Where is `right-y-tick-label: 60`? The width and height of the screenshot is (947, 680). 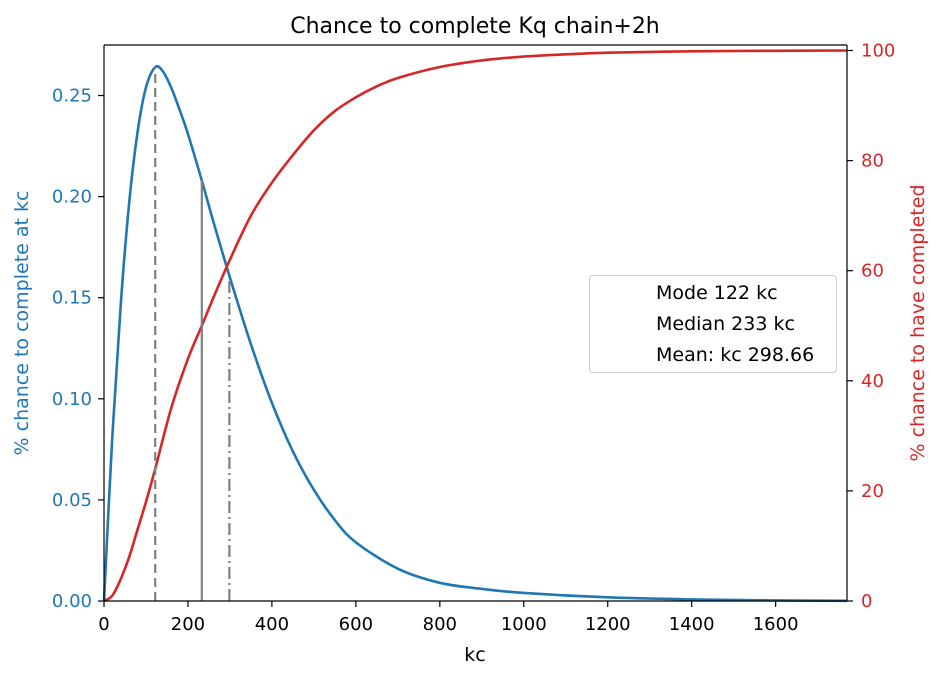
right-y-tick-label: 60 is located at coordinates (872, 271).